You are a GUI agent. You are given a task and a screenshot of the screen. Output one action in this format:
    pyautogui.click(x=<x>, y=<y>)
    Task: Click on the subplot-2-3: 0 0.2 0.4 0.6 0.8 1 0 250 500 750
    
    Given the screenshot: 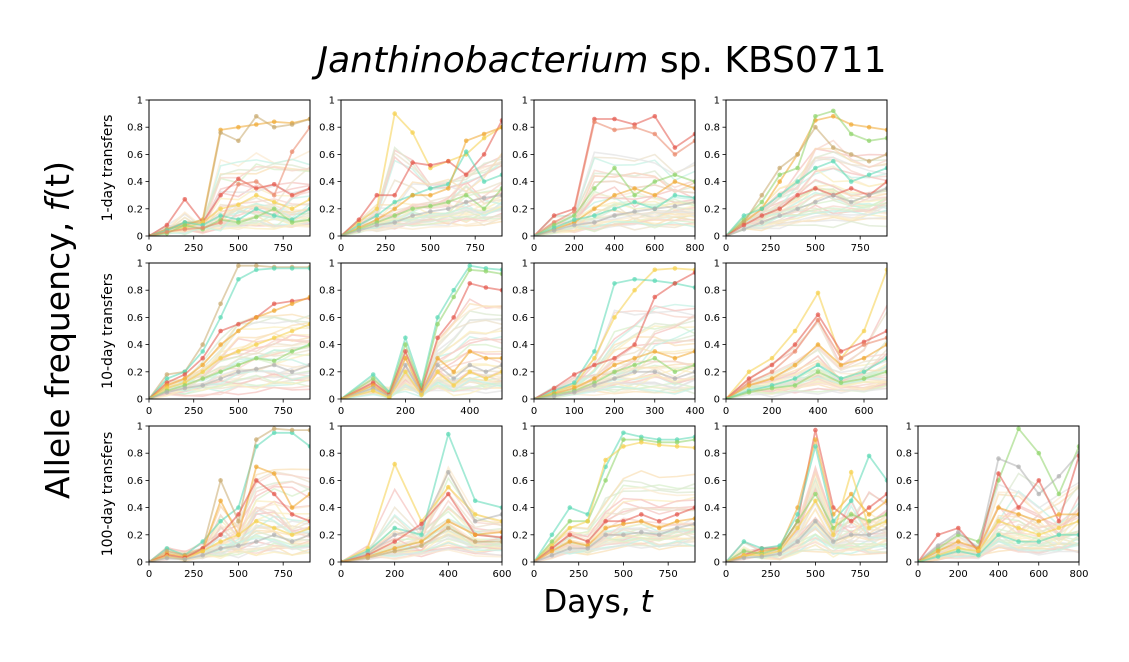 What is the action you would take?
    pyautogui.click(x=796, y=501)
    